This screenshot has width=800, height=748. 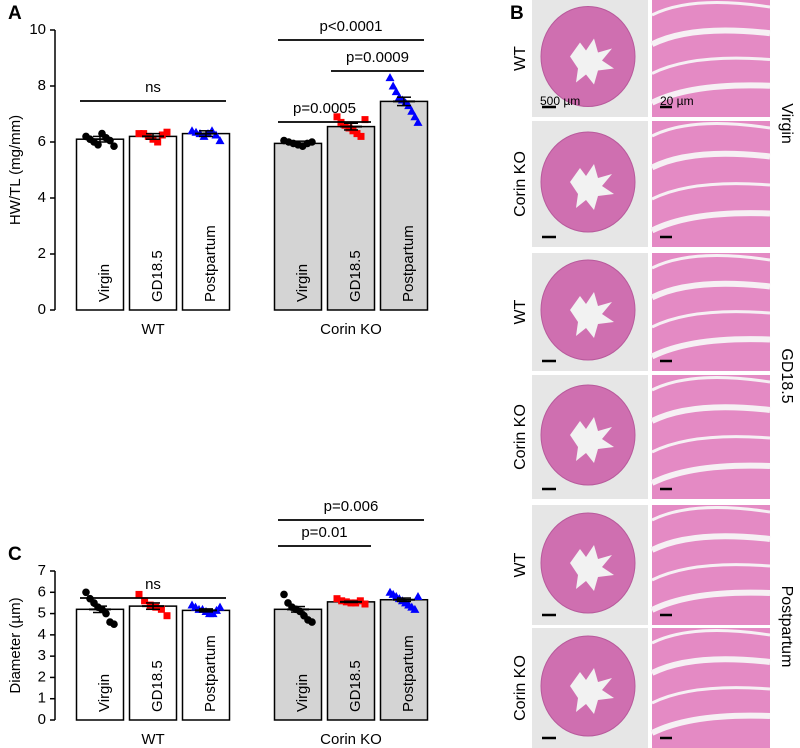 I want to click on group-label: Corin KO, so click(x=351, y=329).